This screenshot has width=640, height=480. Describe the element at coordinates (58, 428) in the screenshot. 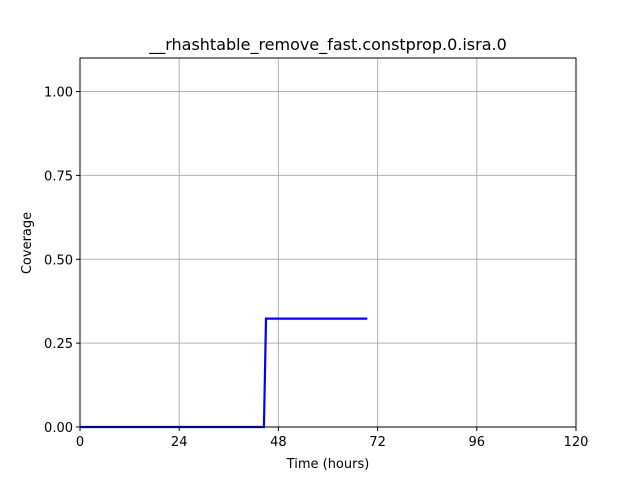

I see `y-tick-label: 0.00` at that location.